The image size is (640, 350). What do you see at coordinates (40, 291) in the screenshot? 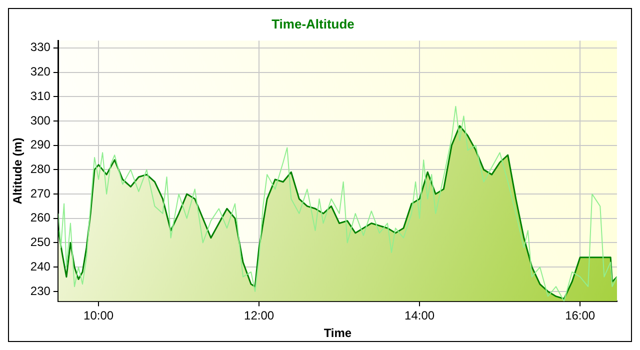
I see `y-tick-label: 230` at bounding box center [40, 291].